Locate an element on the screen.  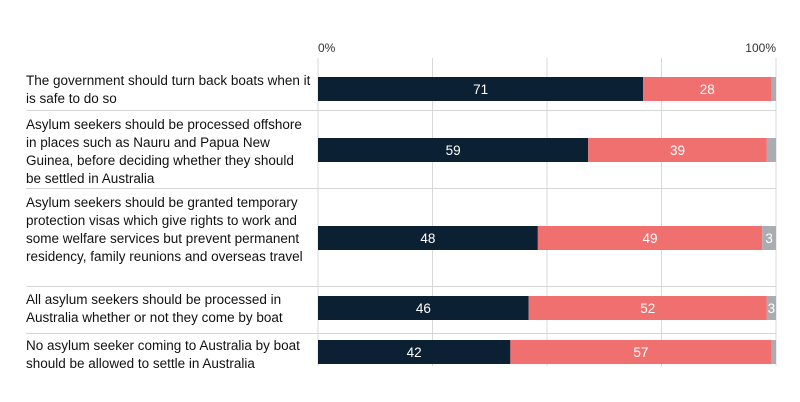
data-label: 28 is located at coordinates (707, 89).